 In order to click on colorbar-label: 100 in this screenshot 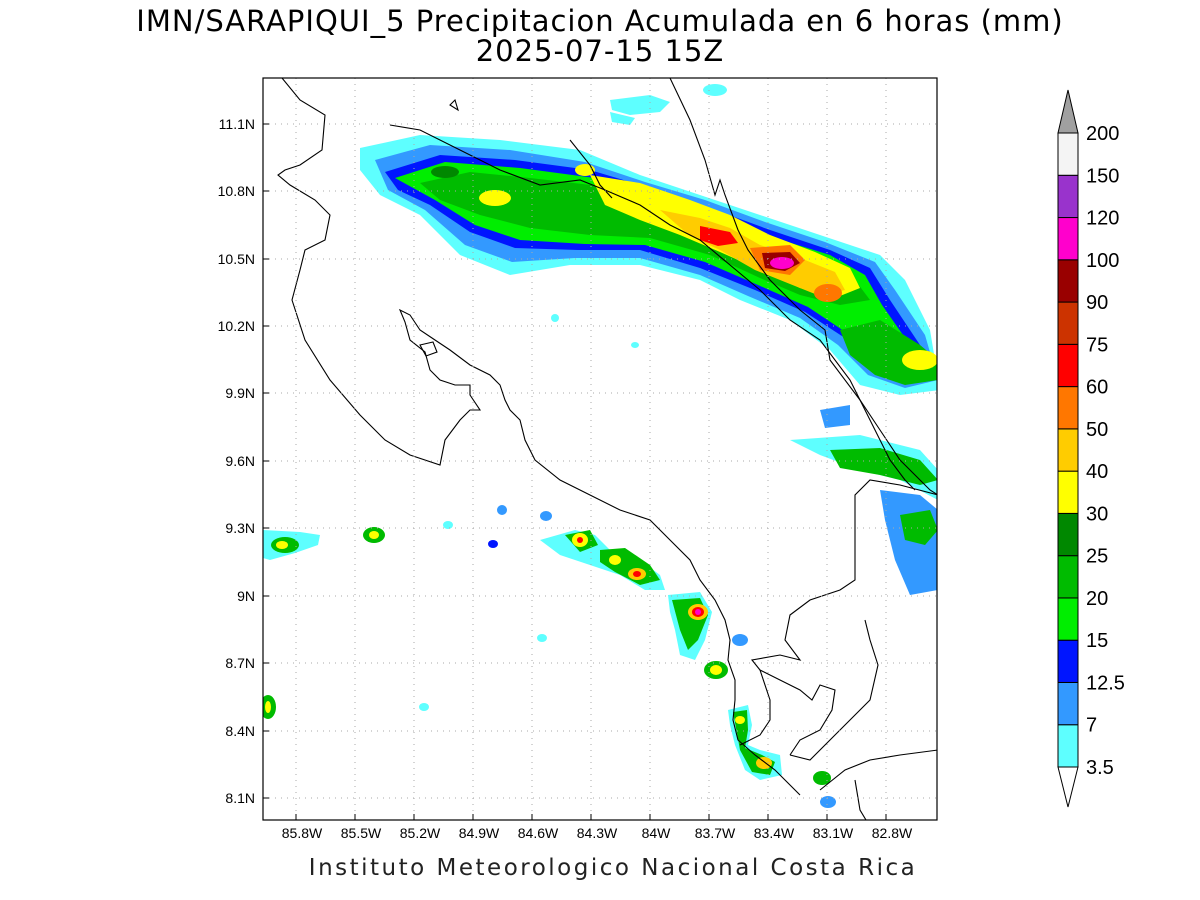, I will do `click(1102, 261)`.